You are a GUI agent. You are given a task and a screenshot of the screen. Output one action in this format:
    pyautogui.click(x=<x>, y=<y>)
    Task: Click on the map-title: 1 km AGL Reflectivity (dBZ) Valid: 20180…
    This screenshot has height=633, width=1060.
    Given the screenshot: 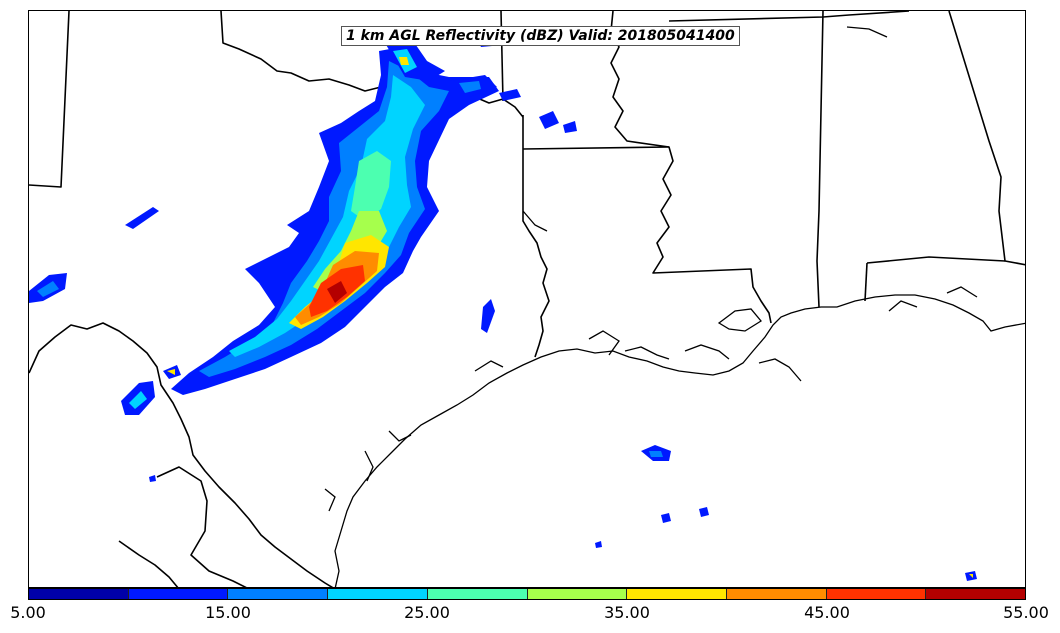 What is the action you would take?
    pyautogui.click(x=540, y=36)
    